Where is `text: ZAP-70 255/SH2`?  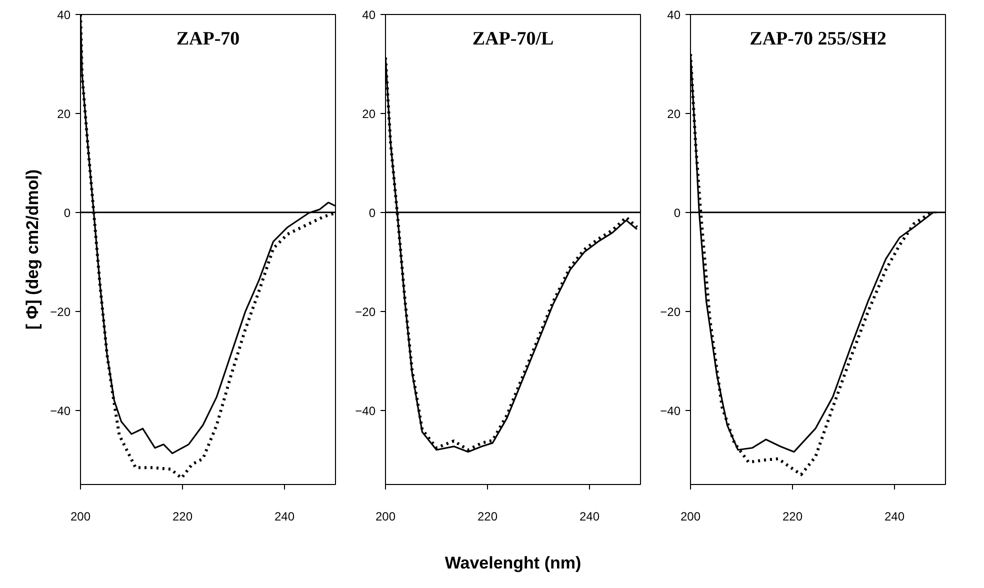
text: ZAP-70 255/SH2 is located at coordinates (818, 39).